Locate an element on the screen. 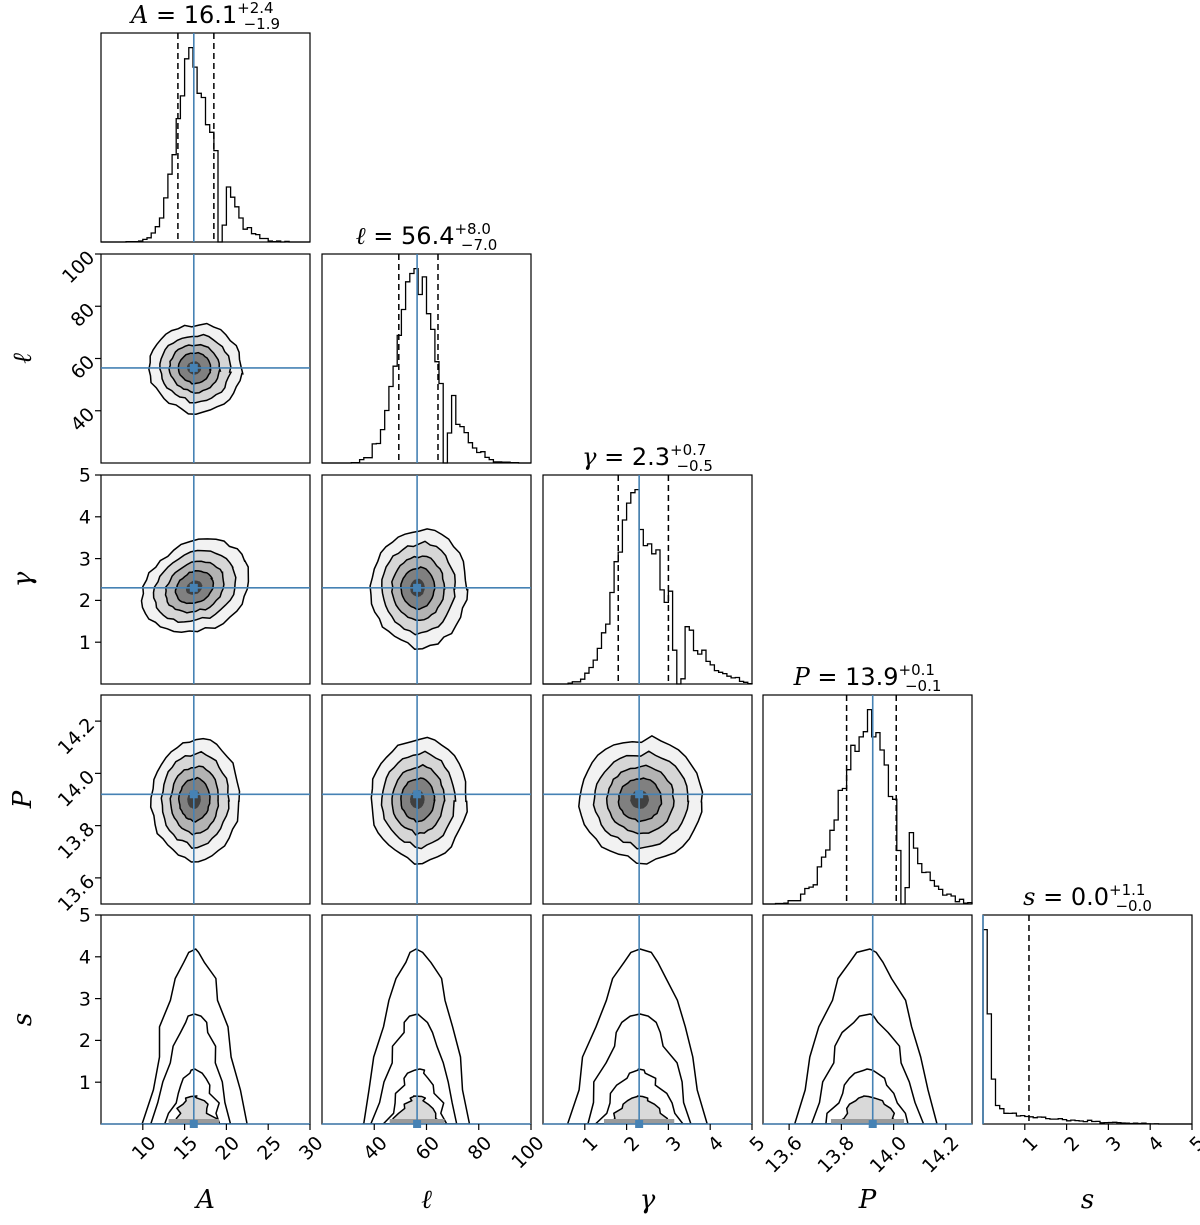 The width and height of the screenshot is (1200, 1225). x-tick-label-ℓ: 80 is located at coordinates (480, 1148).